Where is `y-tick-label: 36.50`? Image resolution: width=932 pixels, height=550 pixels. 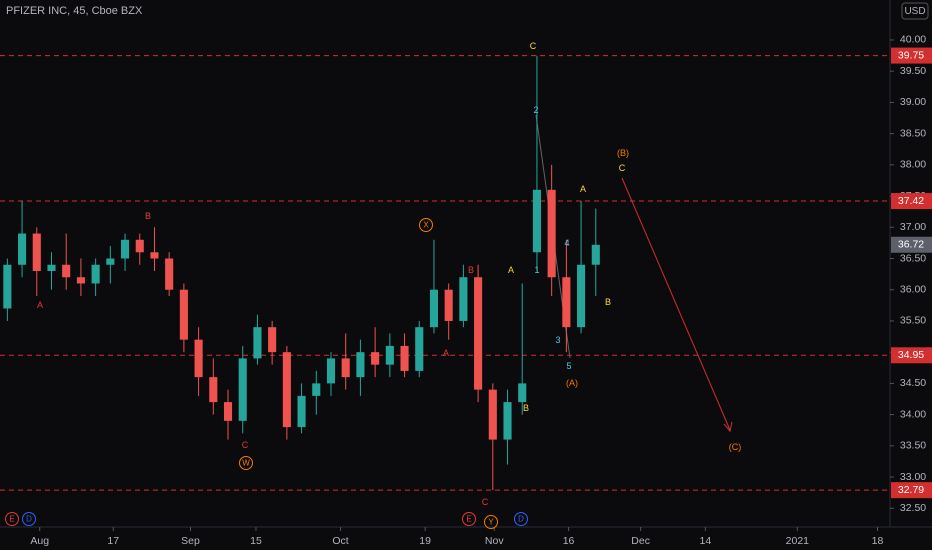 y-tick-label: 36.50 is located at coordinates (913, 258).